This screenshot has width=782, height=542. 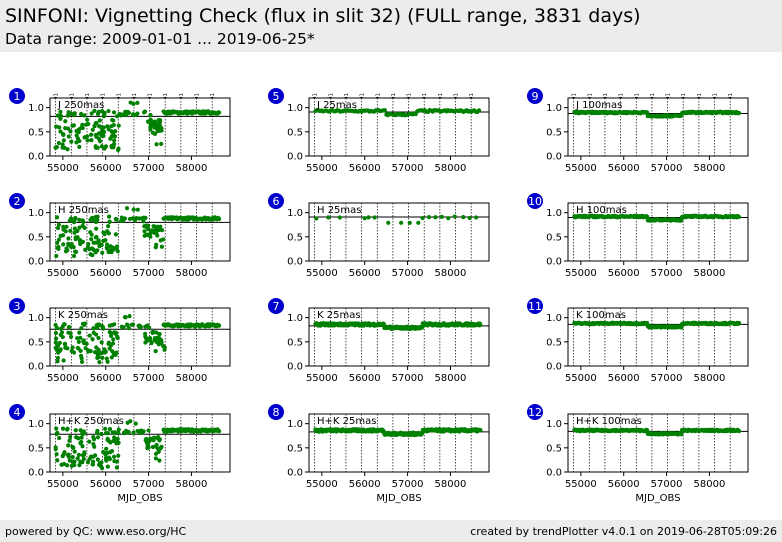 What do you see at coordinates (609, 421) in the screenshot?
I see `panel-label: H+K 100mas` at bounding box center [609, 421].